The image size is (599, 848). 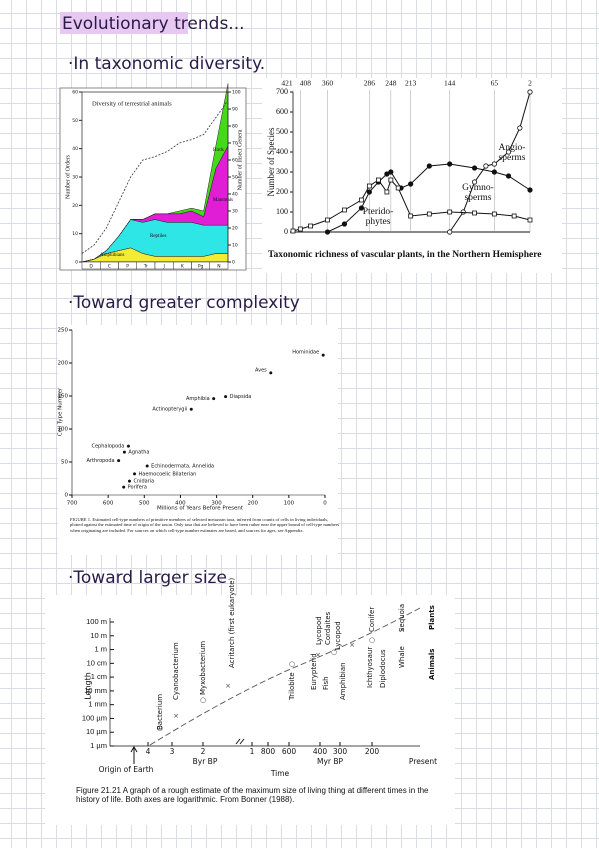 I want to click on section-heading: ·In taxonomic diversity., so click(x=166, y=64).